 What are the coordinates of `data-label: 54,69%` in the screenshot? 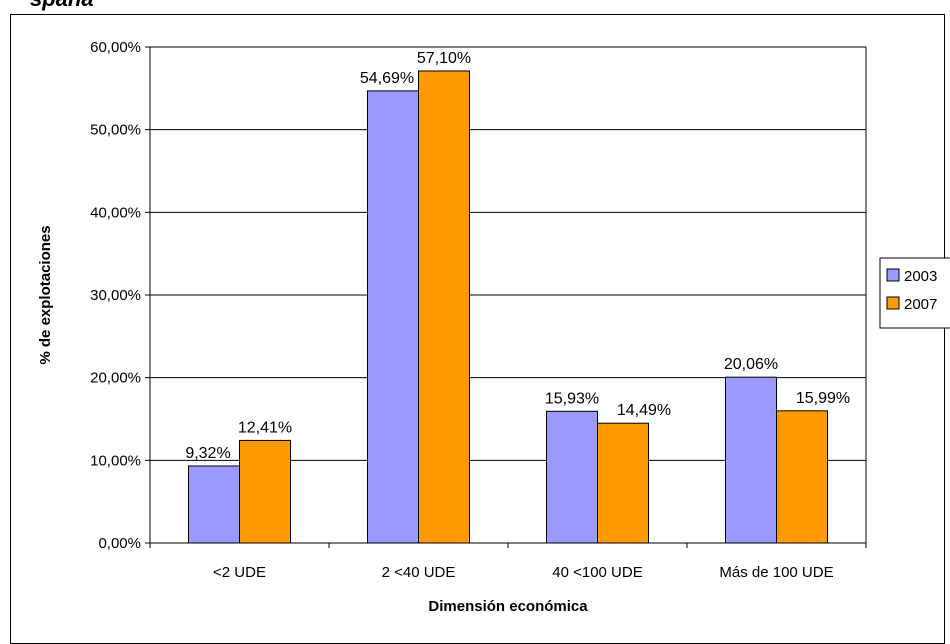 It's located at (387, 78).